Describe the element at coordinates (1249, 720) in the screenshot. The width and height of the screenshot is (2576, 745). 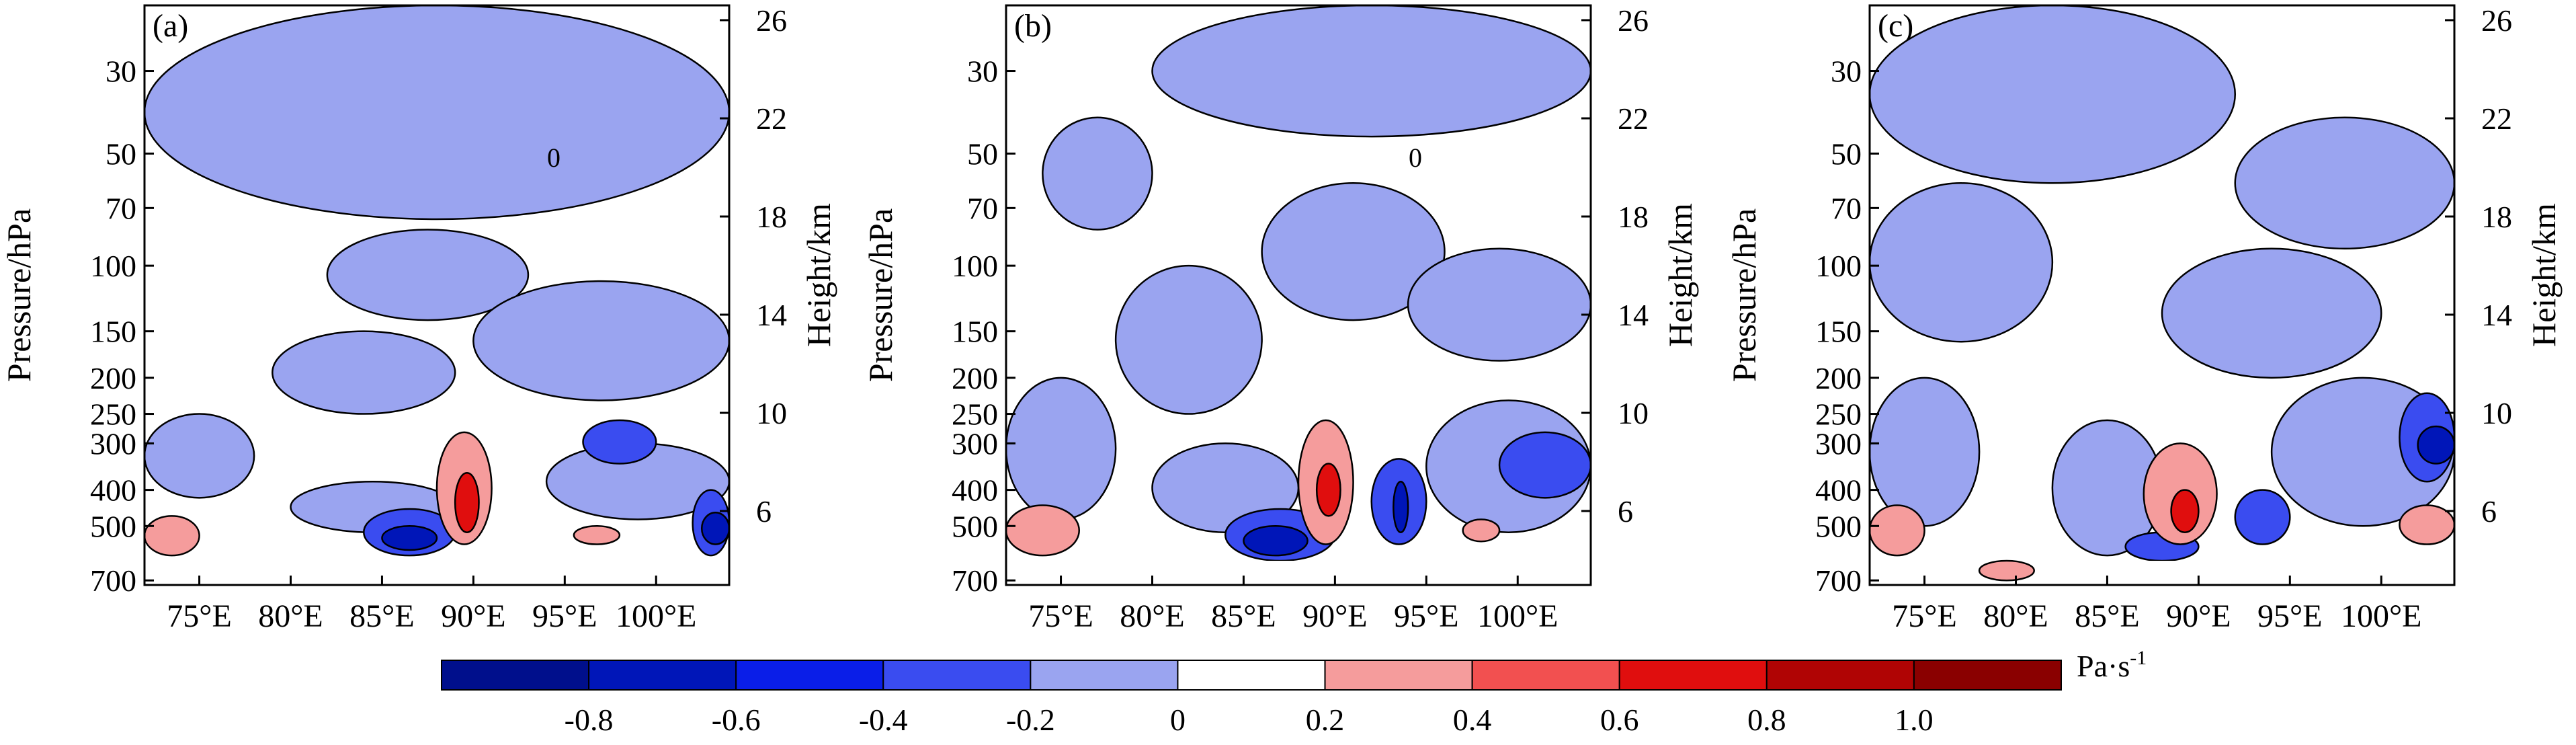
I see `colorbar-ticks: -0.8 -0.6 -0.4 -0.2 0 0.2 0.4 0.6 0.8 1.0` at that location.